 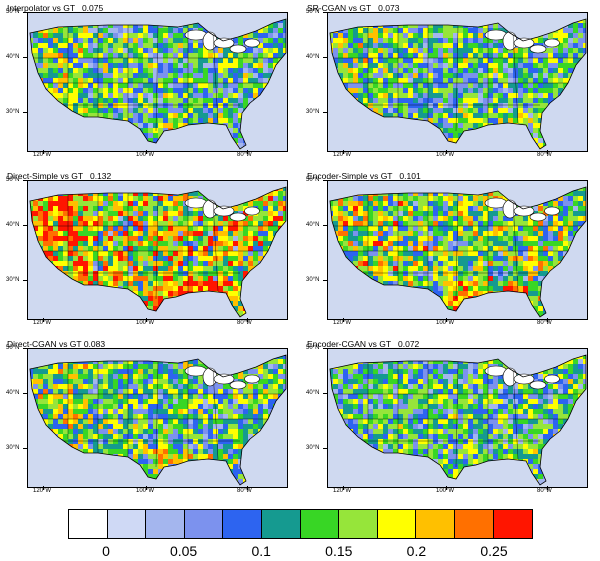 What do you see at coordinates (353, 8) in the screenshot?
I see `panel-title: SR-CGAN vs GT 0.073` at bounding box center [353, 8].